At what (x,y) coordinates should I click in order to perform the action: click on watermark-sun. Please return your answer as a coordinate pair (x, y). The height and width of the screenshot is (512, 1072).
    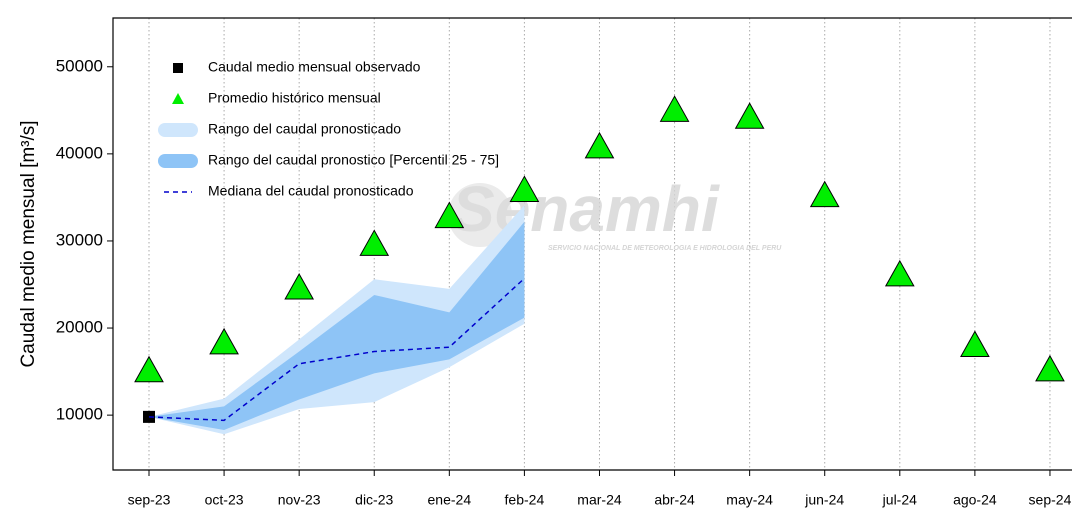
    Looking at the image, I should click on (480, 215).